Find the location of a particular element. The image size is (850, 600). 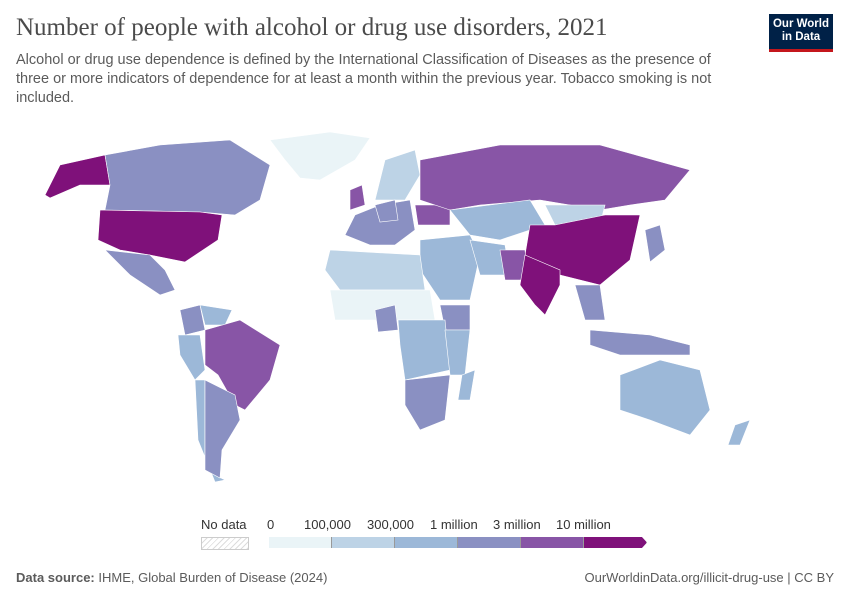

country-se-asia is located at coordinates (590, 302).